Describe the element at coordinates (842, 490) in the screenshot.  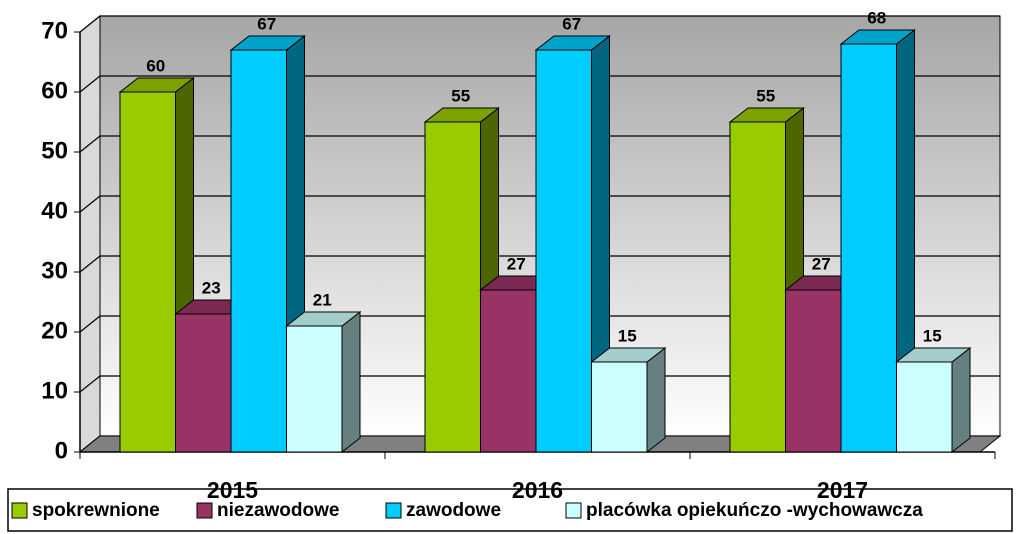
I see `x-tick-label: 2017` at that location.